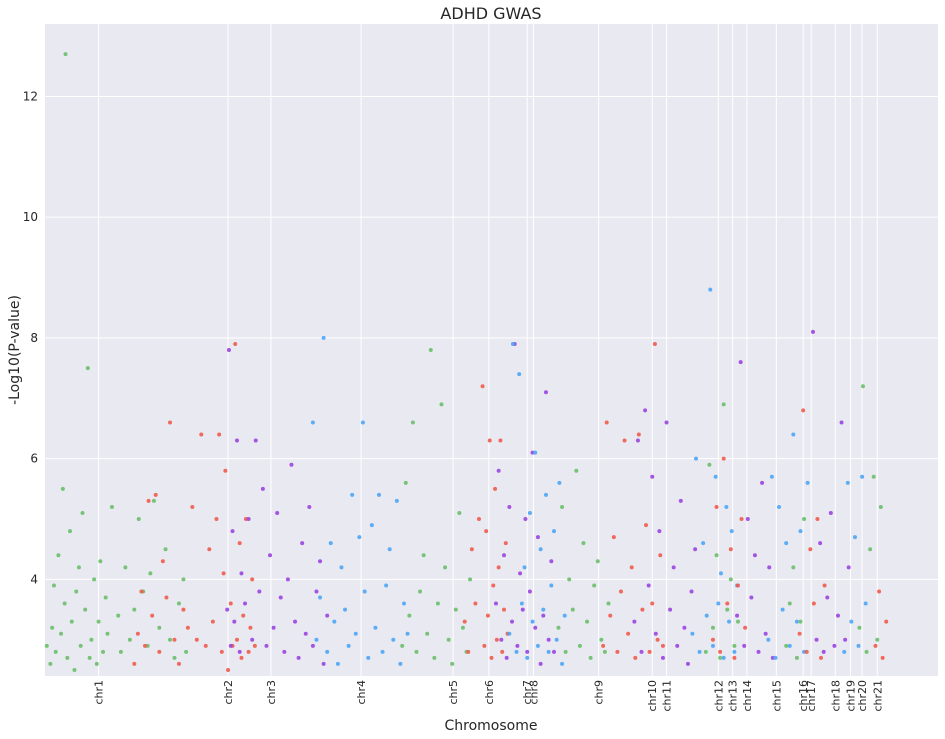 The height and width of the screenshot is (739, 945). Describe the element at coordinates (361, 692) in the screenshot. I see `x-tick-label: chr4` at that location.